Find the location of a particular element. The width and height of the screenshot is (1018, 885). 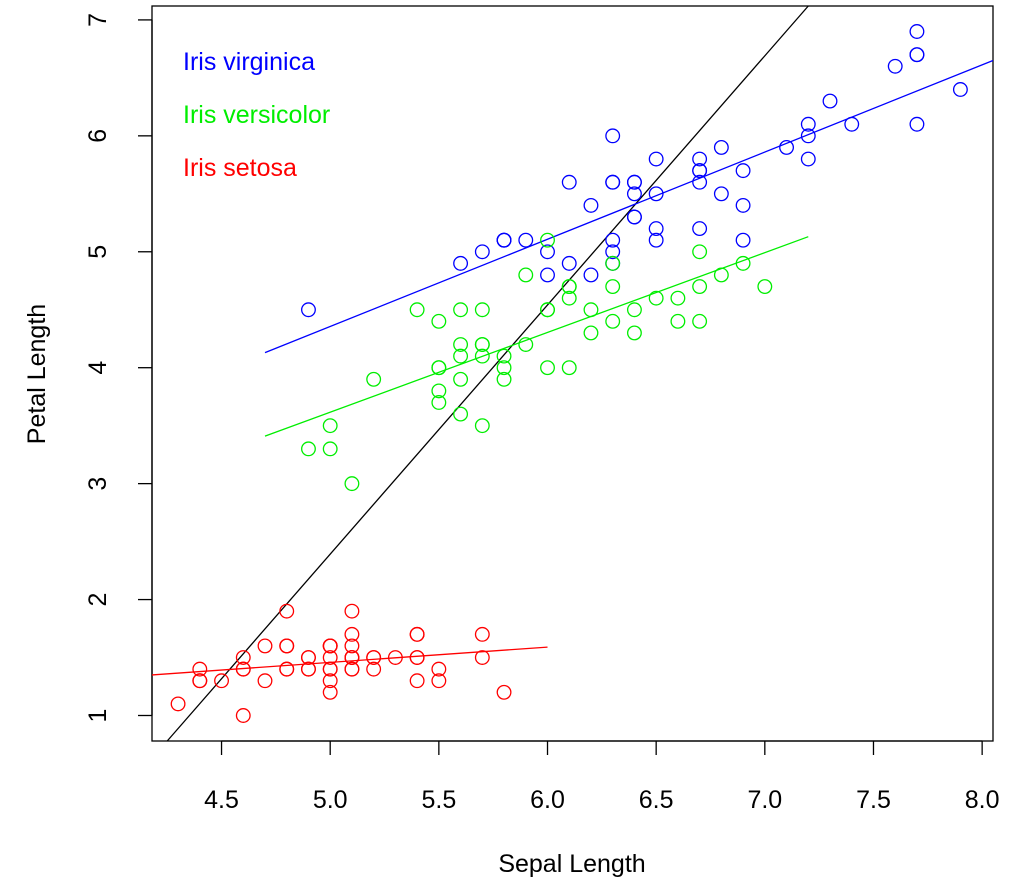

x-tick-label: 8.0 is located at coordinates (982, 800).